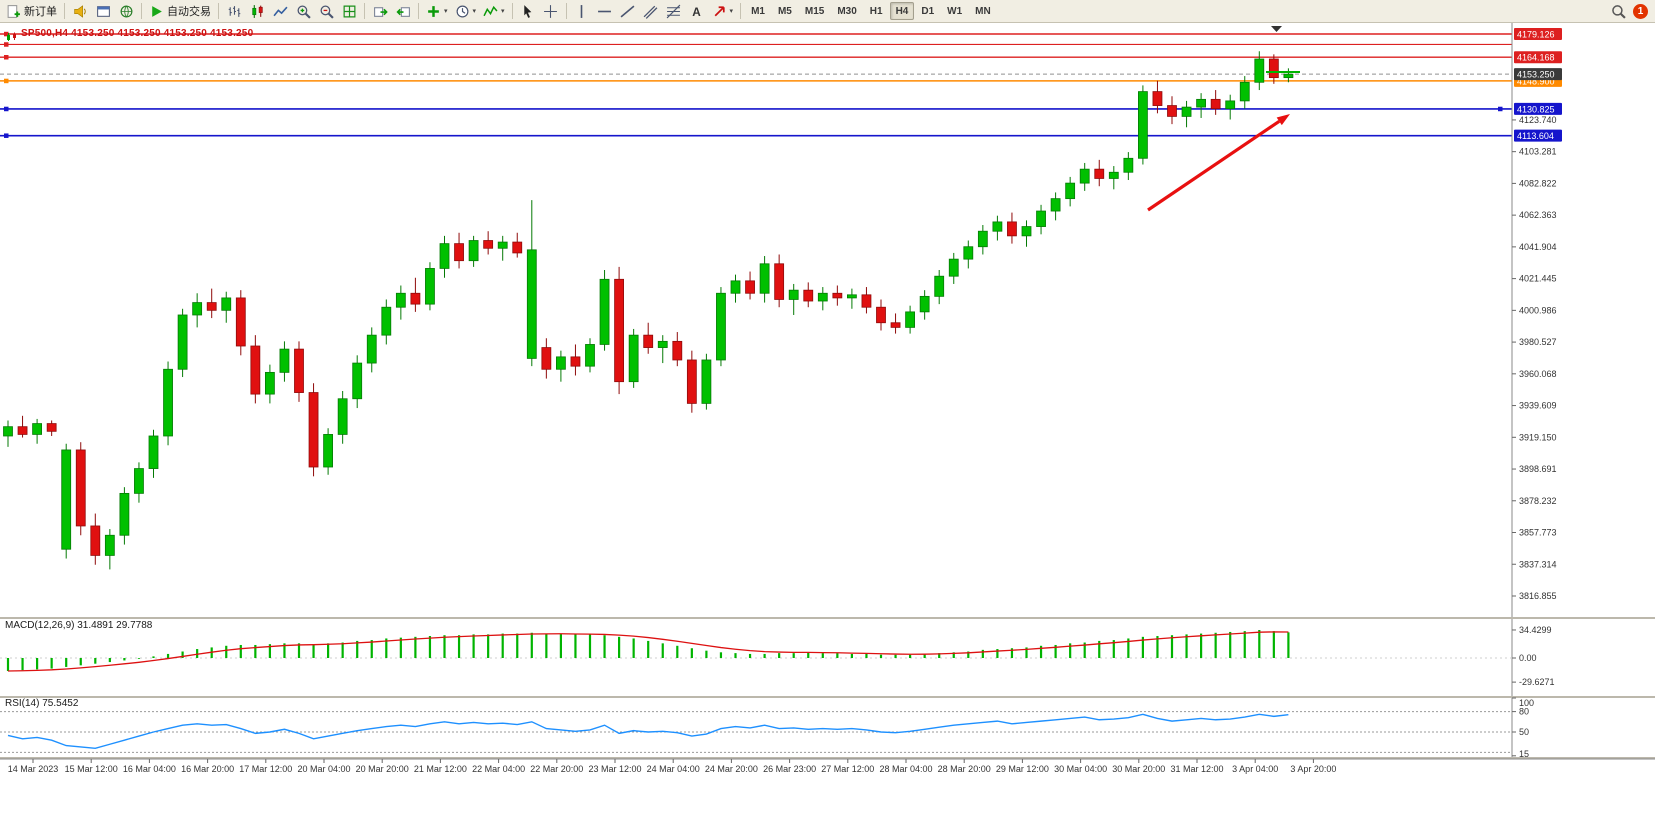 The image size is (1655, 826). I want to click on periods-button: ▾, so click(466, 11).